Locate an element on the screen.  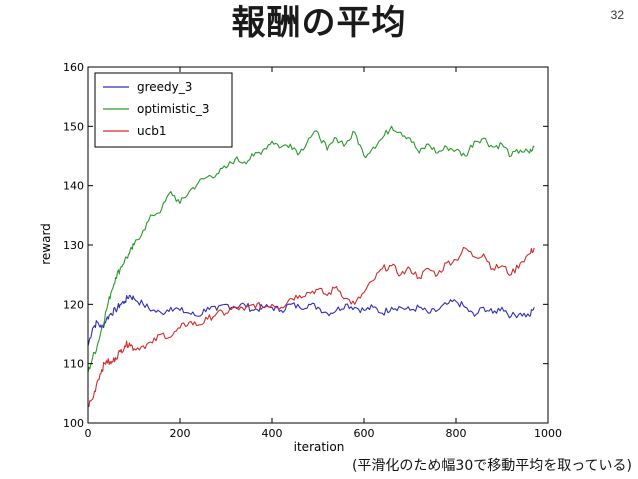
slide-title: 報酬の平均 is located at coordinates (319, 23).